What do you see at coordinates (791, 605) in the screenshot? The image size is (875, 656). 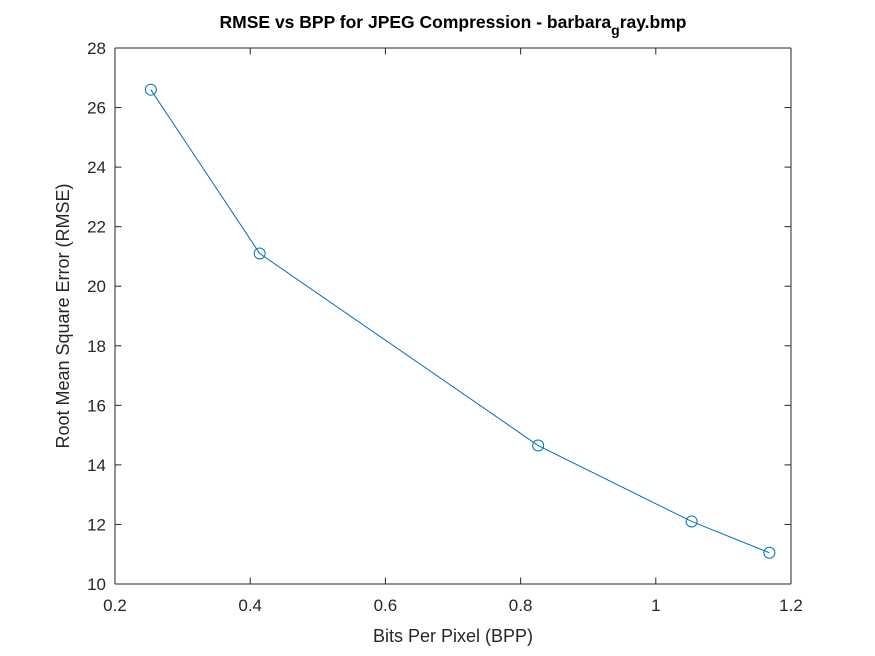 I see `x-tick-label: 1.2` at bounding box center [791, 605].